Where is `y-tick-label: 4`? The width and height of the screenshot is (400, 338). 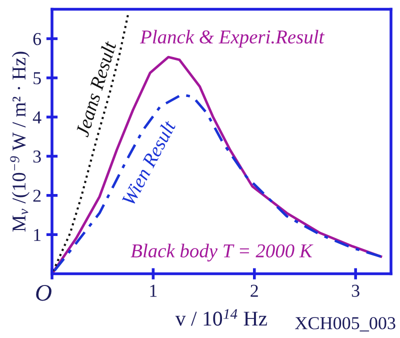 y-tick-label: 4 is located at coordinates (37, 117).